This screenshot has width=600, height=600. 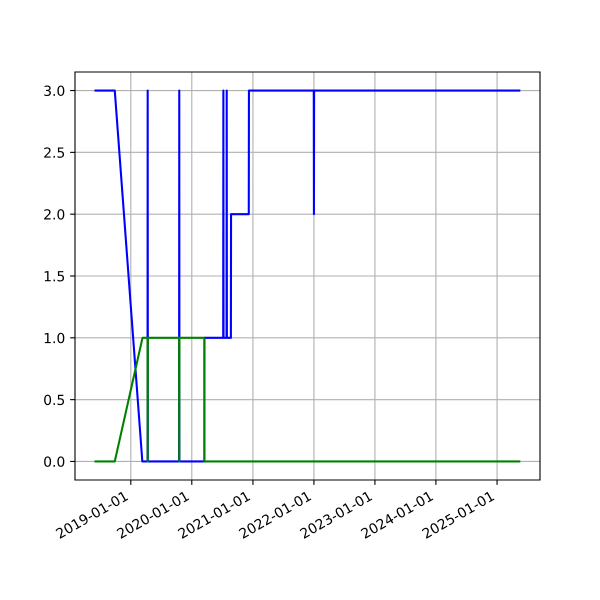 What do you see at coordinates (54, 461) in the screenshot?
I see `y-tick-label: 0.0` at bounding box center [54, 461].